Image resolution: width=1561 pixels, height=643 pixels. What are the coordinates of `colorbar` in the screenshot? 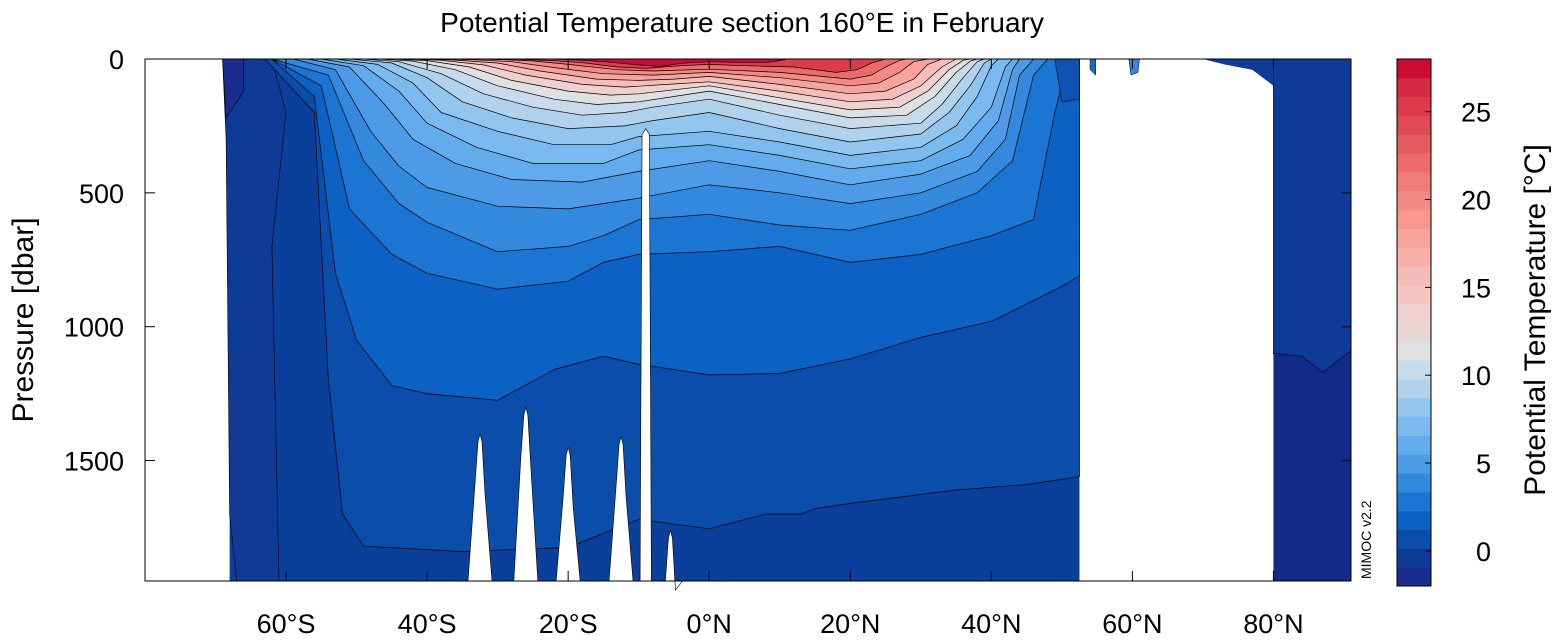 It's located at (1414, 322).